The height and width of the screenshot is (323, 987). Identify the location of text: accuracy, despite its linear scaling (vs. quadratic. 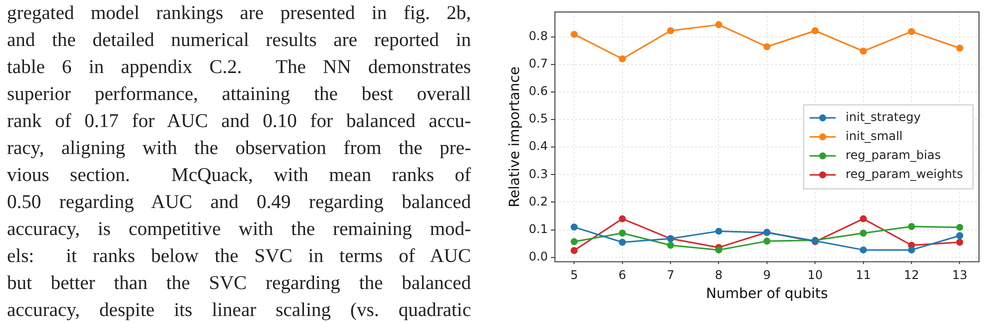
(239, 311).